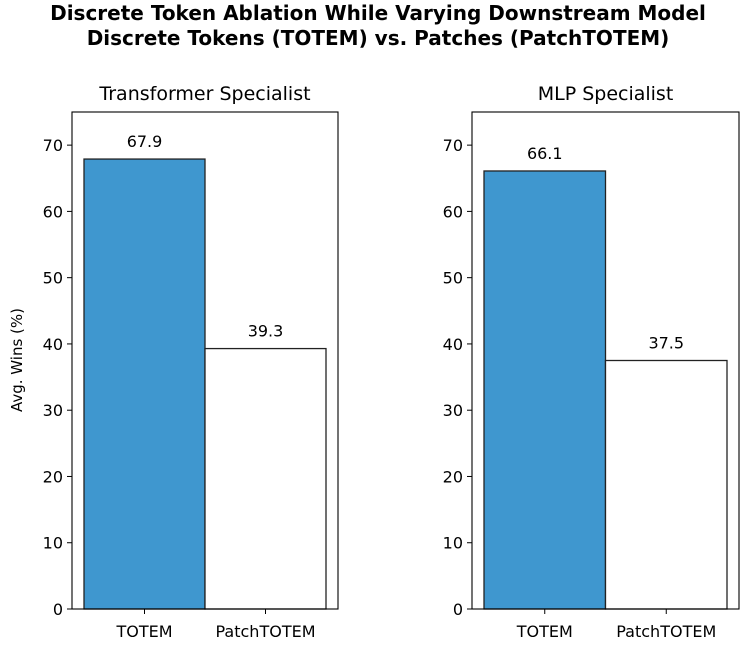 The height and width of the screenshot is (650, 756). I want to click on data-label: 39.3, so click(266, 331).